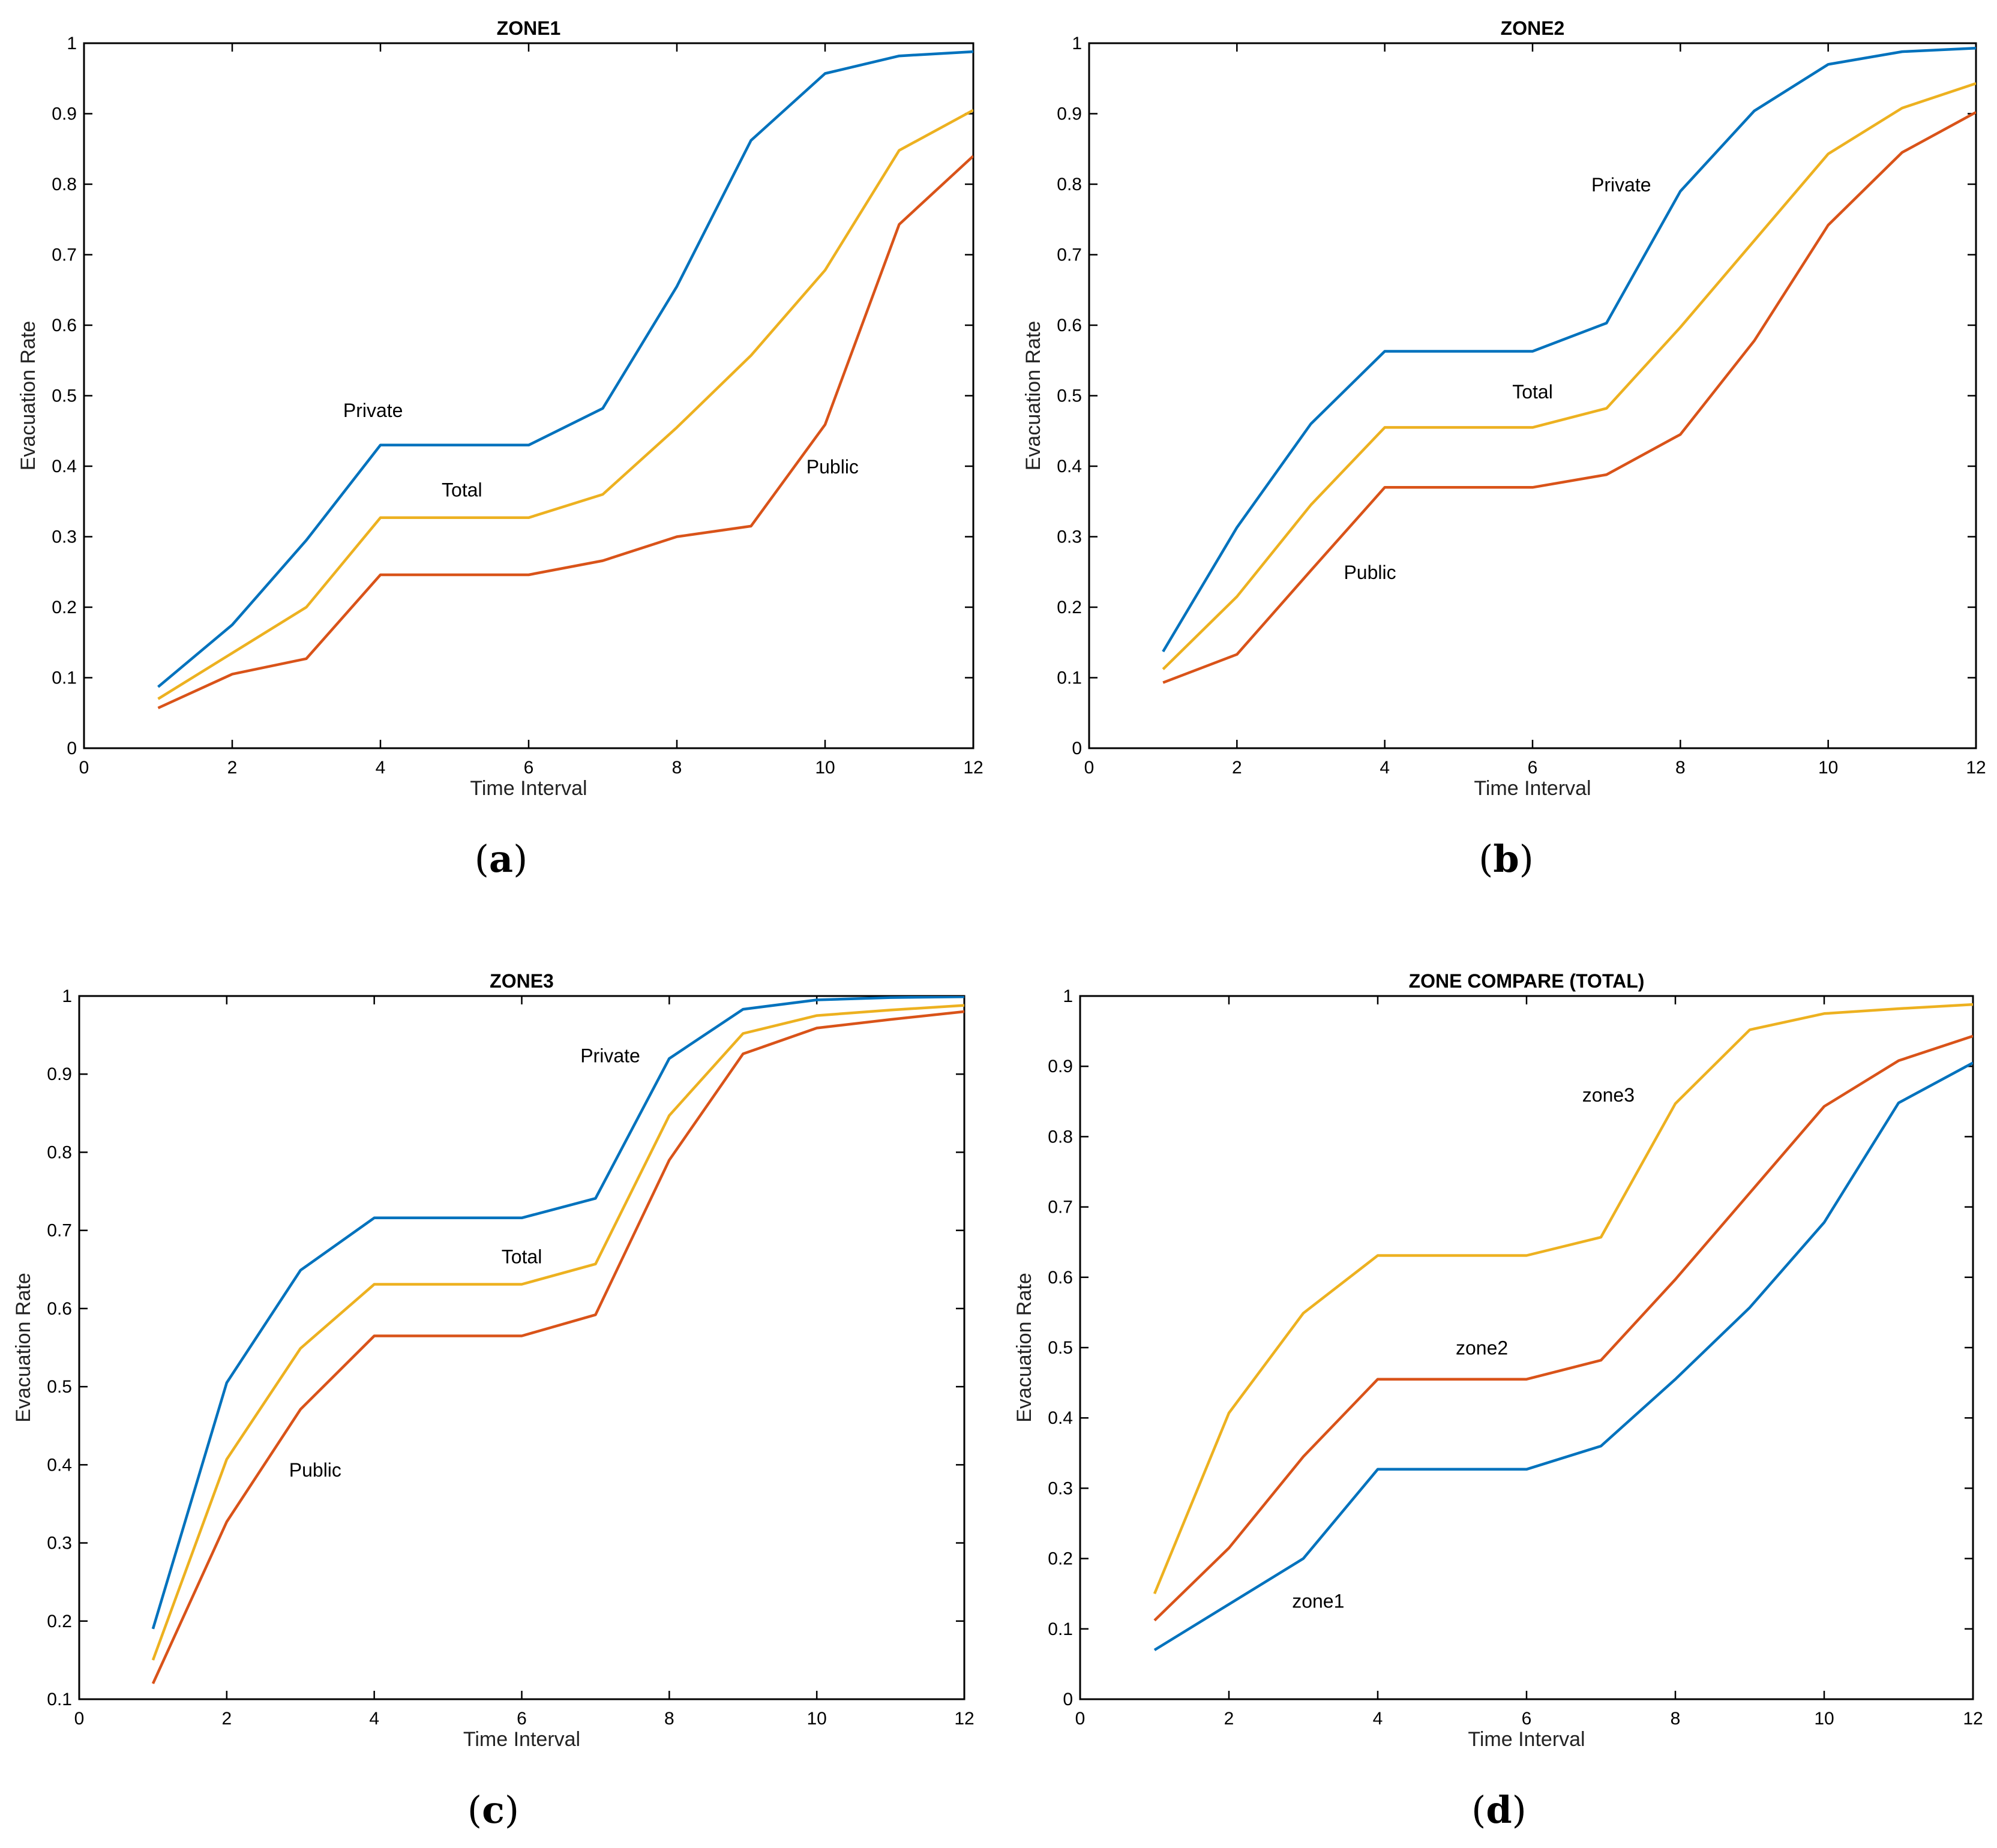  I want to click on annotation-zone3: zone3, so click(1608, 1095).